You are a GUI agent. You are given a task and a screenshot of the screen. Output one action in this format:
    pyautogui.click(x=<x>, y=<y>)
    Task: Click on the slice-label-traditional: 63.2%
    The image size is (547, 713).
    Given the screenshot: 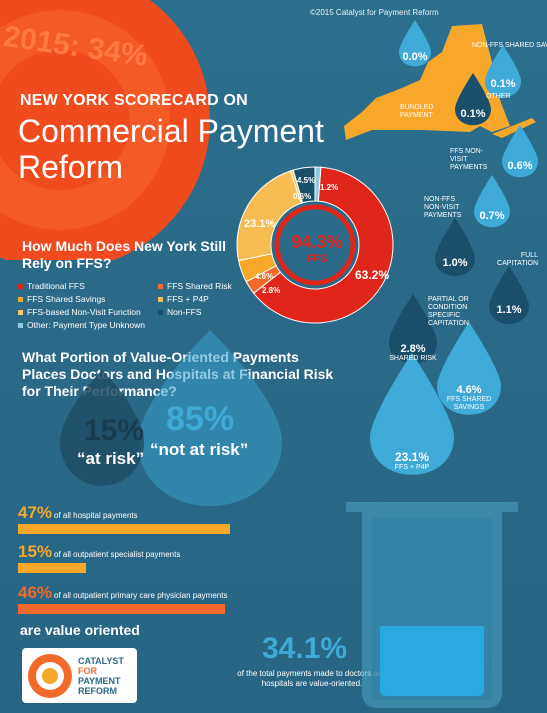 What is the action you would take?
    pyautogui.click(x=372, y=275)
    